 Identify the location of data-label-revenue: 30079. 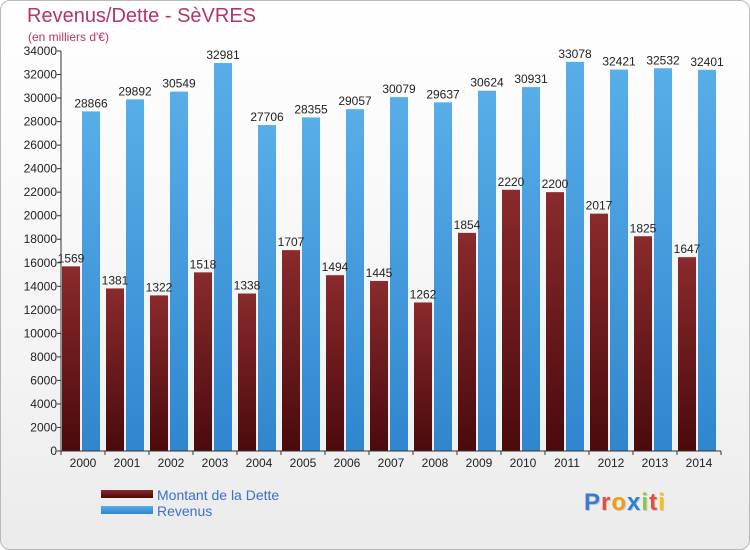
(399, 89).